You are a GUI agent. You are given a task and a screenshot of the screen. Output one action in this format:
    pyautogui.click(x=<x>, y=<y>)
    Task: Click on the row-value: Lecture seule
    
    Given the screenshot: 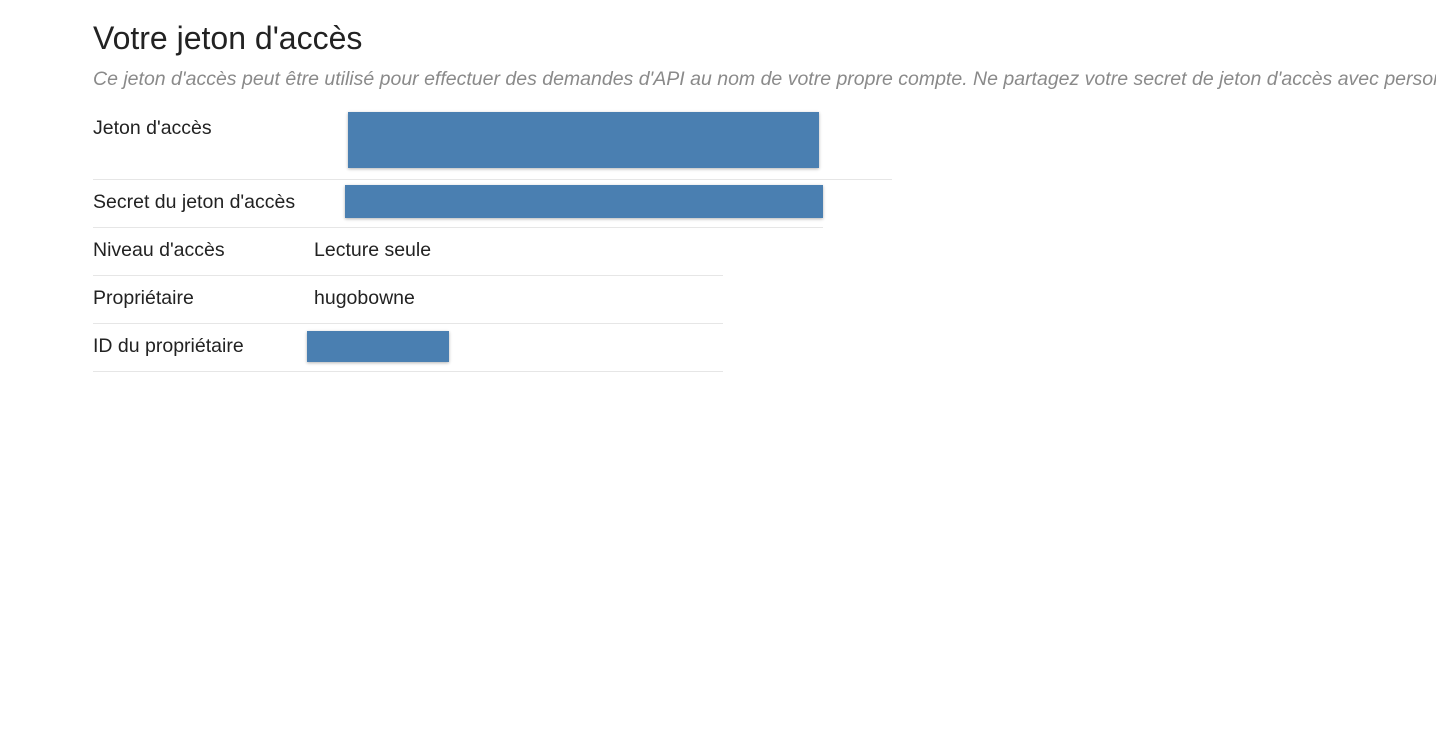 What is the action you would take?
    pyautogui.click(x=373, y=250)
    